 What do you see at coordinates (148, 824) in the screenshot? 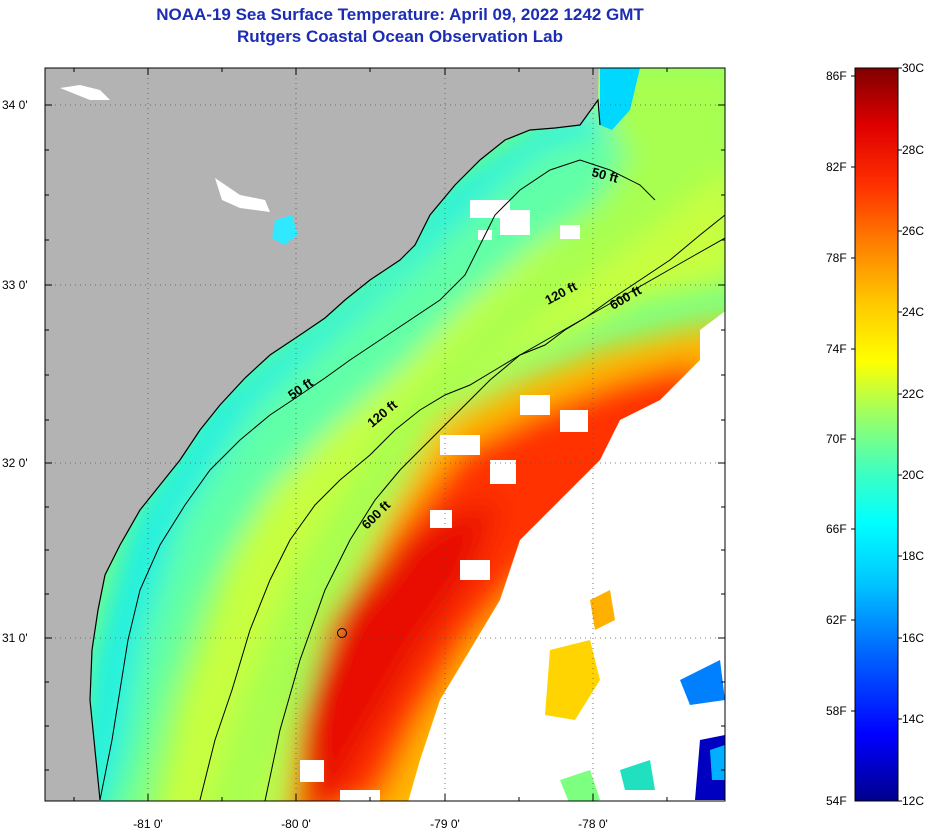
I see `lon-label: -81 0'` at bounding box center [148, 824].